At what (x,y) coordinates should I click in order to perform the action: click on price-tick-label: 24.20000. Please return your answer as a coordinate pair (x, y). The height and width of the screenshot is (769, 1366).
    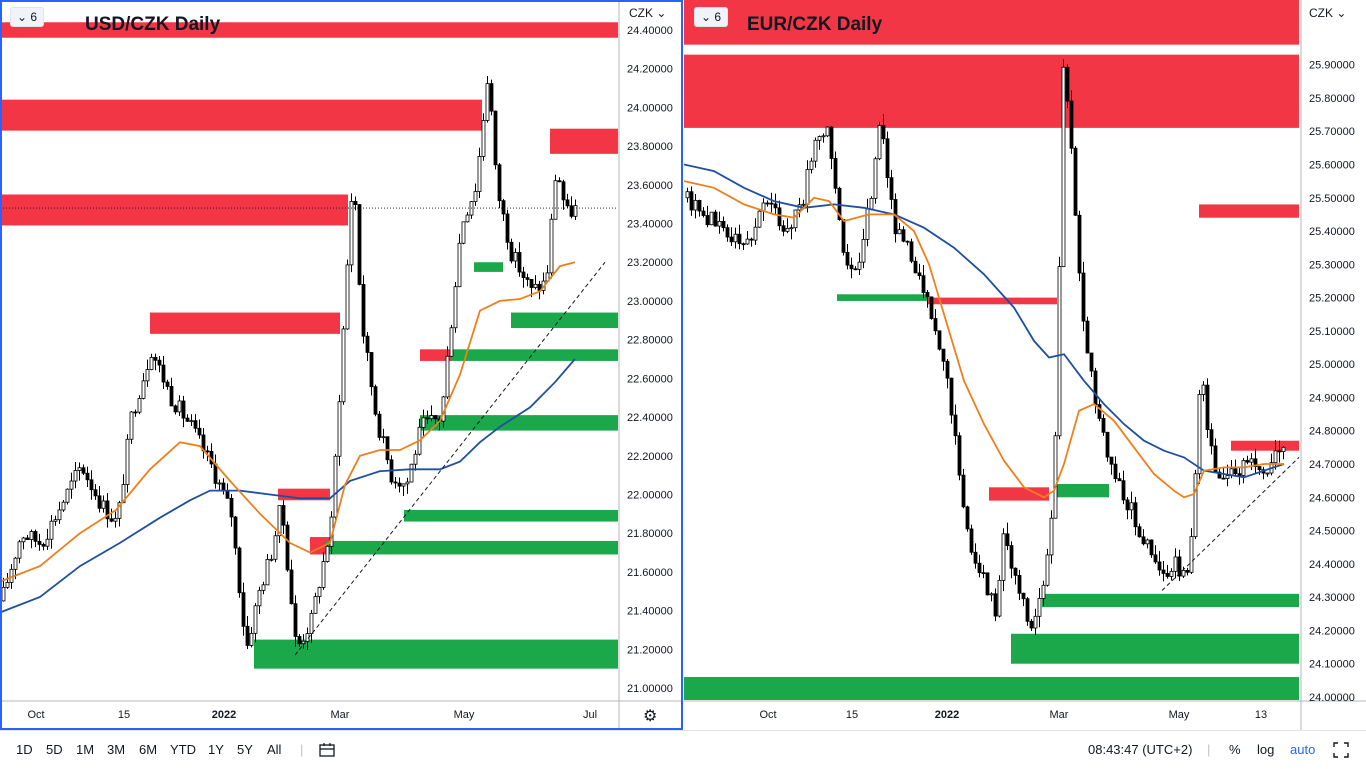
    Looking at the image, I should click on (1332, 631).